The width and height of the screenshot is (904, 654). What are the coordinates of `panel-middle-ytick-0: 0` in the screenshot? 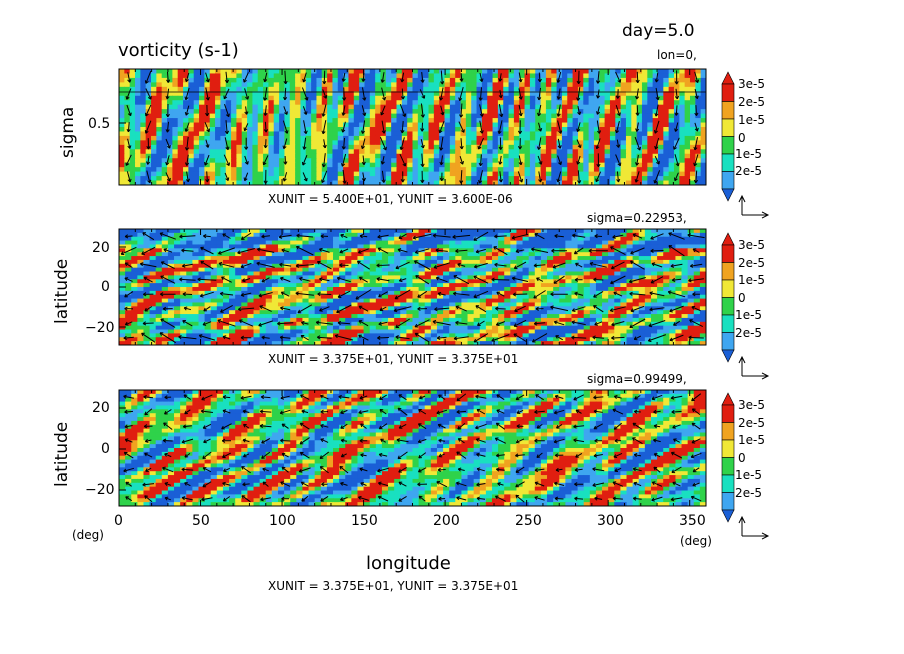 It's located at (105, 287).